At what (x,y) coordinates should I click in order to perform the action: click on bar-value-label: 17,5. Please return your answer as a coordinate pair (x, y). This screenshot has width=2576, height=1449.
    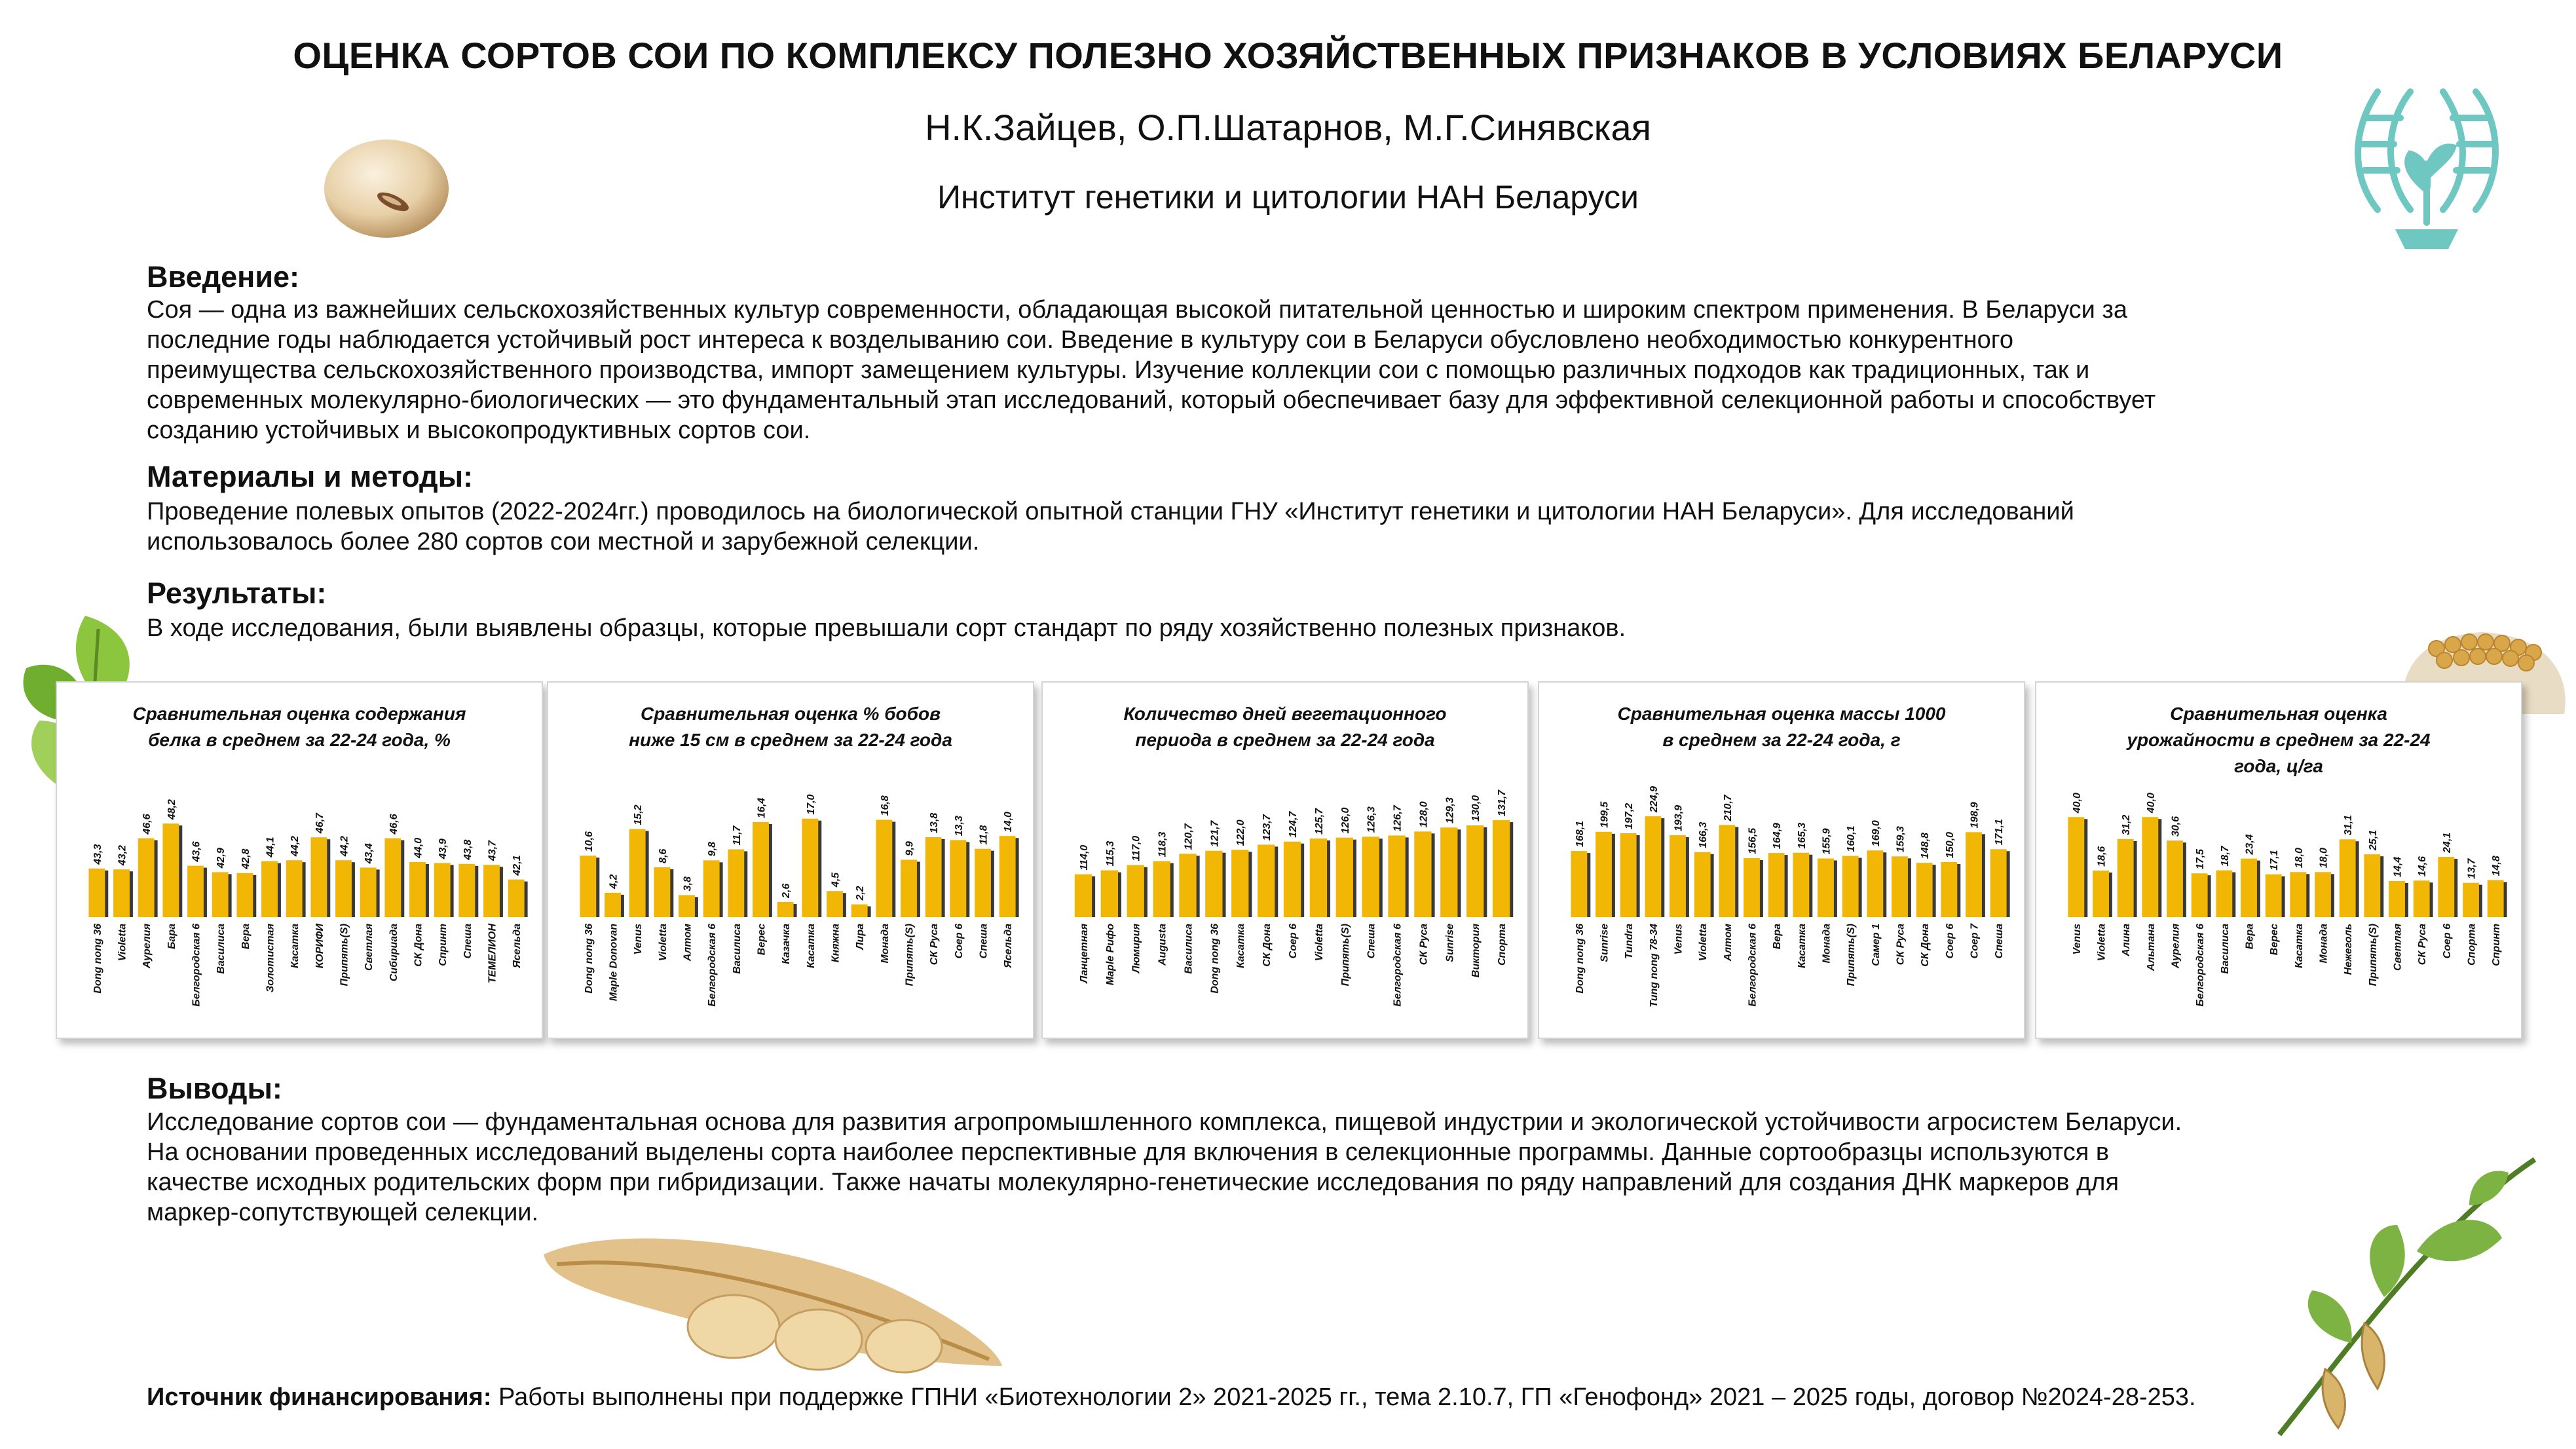
    Looking at the image, I should click on (2200, 858).